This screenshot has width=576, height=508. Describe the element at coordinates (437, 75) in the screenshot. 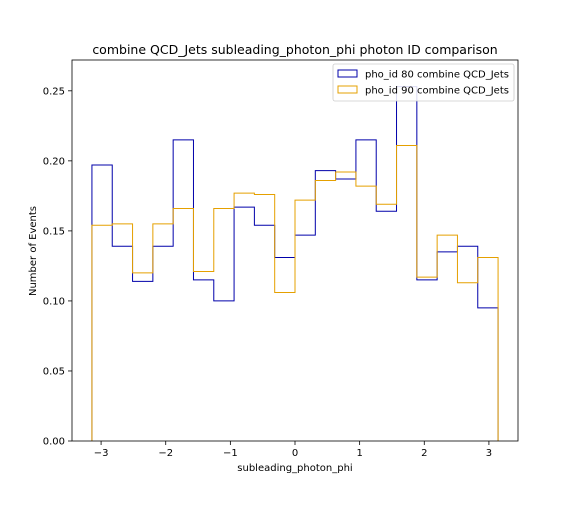

I see `legend-label: pho_id 80 combine QCD_Jets` at that location.